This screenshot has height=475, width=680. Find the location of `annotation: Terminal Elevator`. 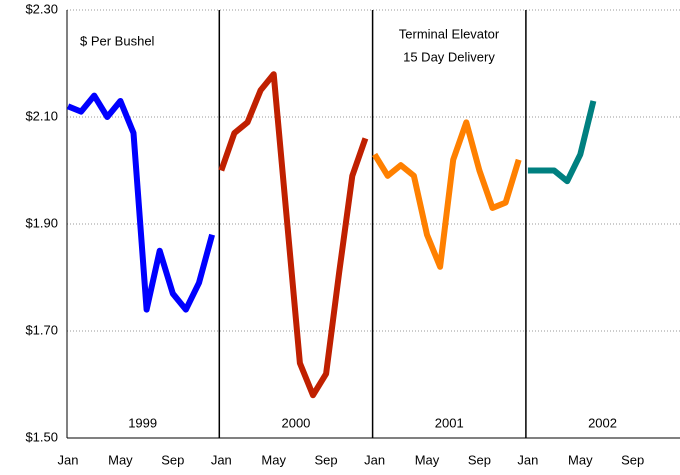

annotation: Terminal Elevator is located at coordinates (449, 33).